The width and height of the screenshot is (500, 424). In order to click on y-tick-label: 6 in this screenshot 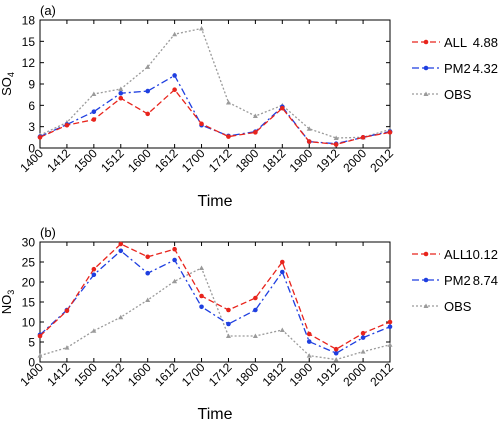, I will do `click(31, 106)`.